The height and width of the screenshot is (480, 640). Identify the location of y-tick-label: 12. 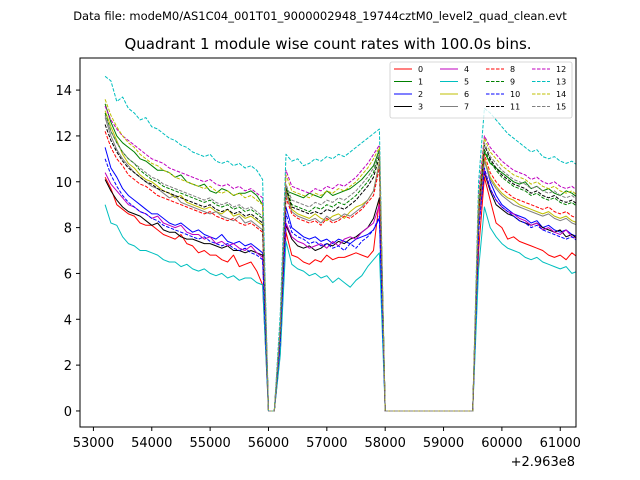
(63, 137).